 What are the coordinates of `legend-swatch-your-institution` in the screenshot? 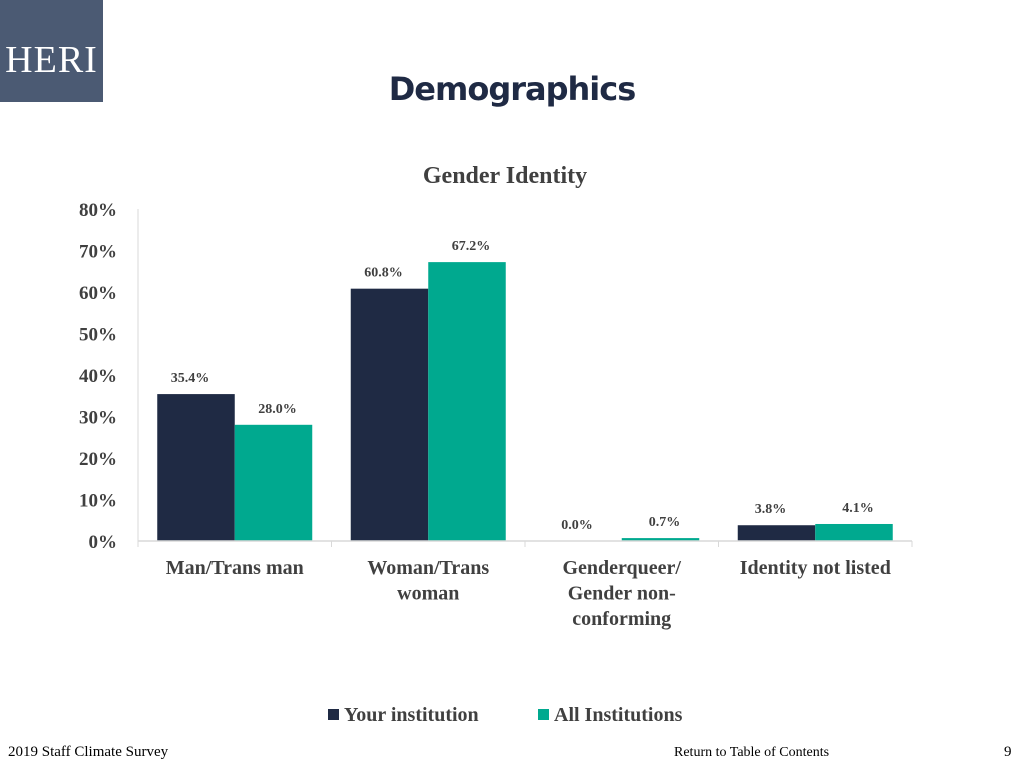 It's located at (333, 714).